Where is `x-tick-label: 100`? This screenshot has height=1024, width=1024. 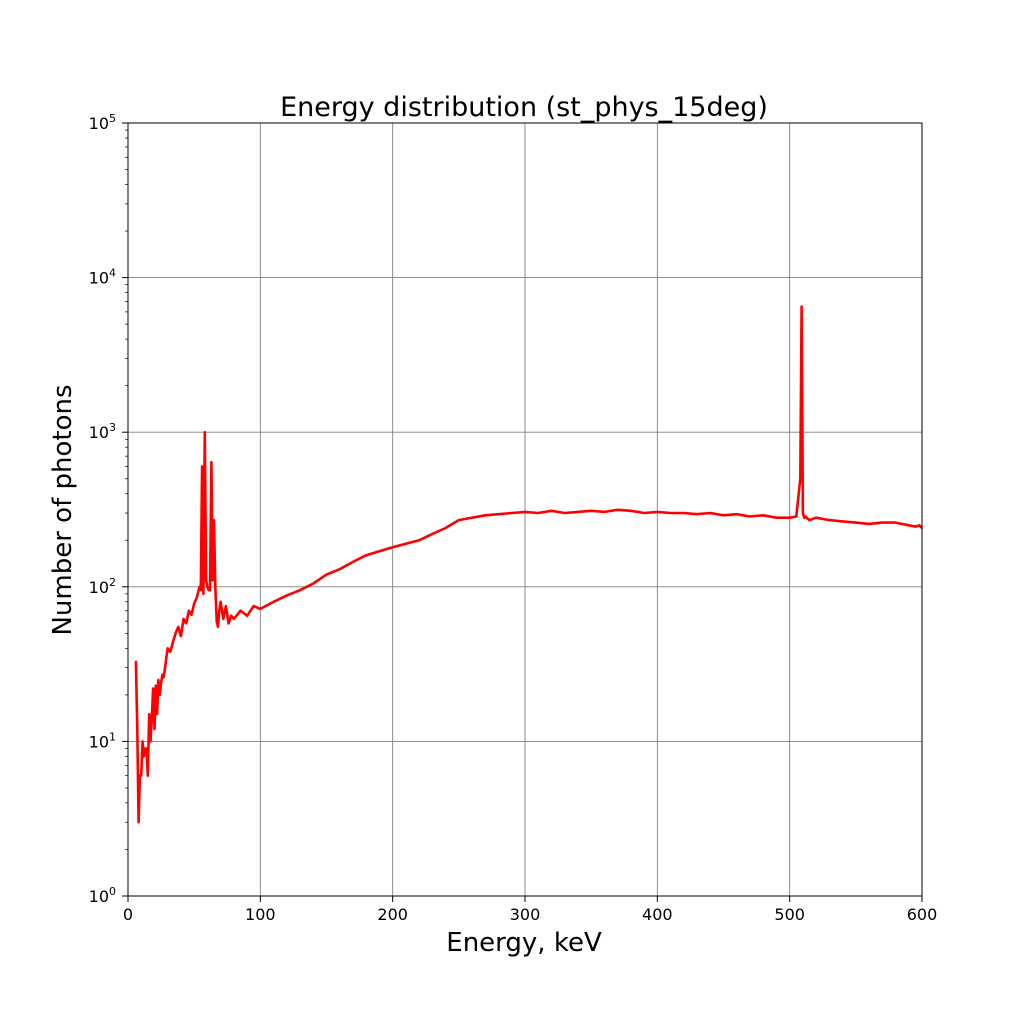
x-tick-label: 100 is located at coordinates (260, 914).